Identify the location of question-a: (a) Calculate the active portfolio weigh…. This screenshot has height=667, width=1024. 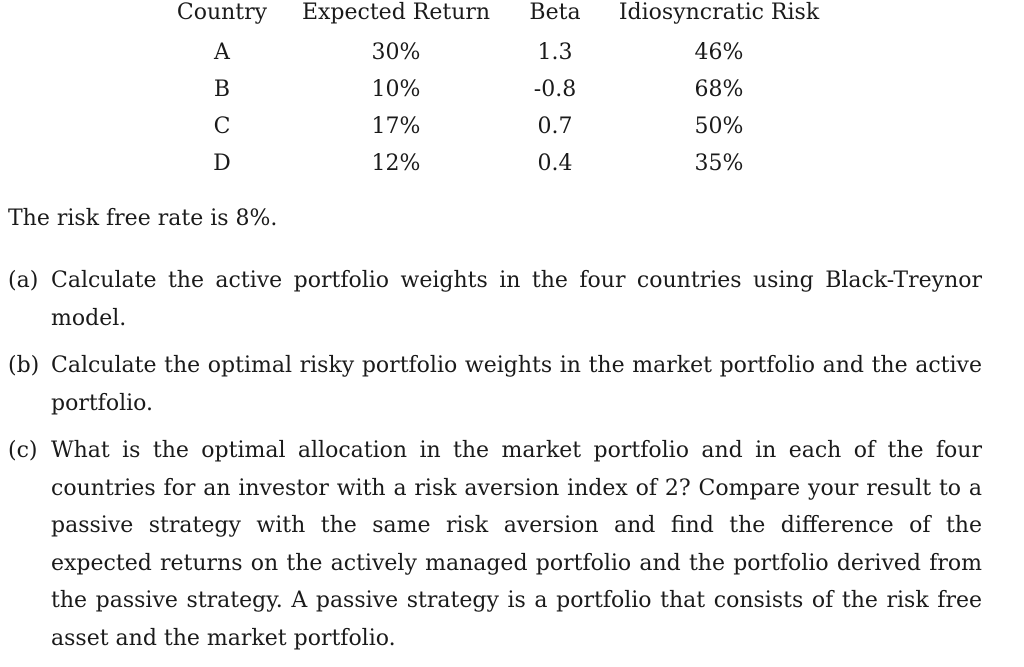
(495, 299).